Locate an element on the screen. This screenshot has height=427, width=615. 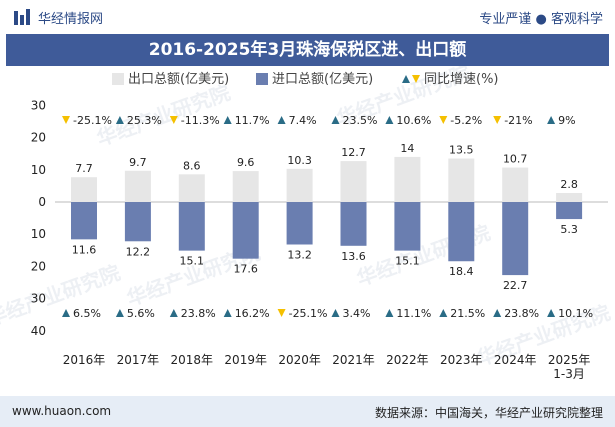
x-tick-label: 2016年 is located at coordinates (84, 360).